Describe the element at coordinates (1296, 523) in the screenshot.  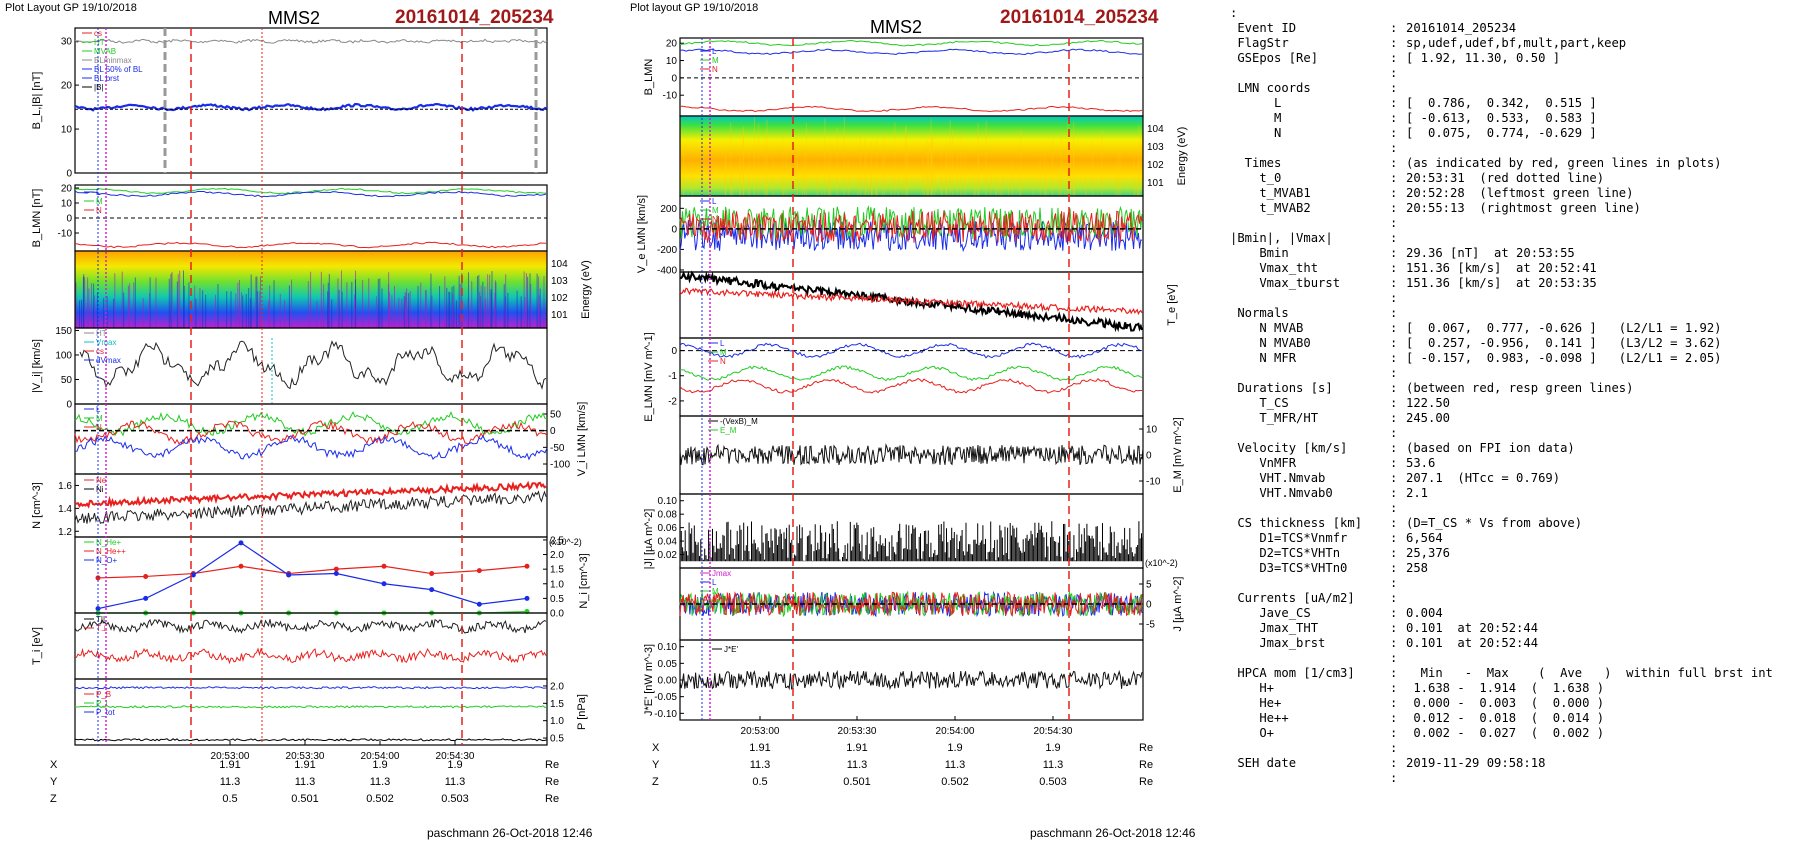
I see `summary-key: CS thickness [km]` at that location.